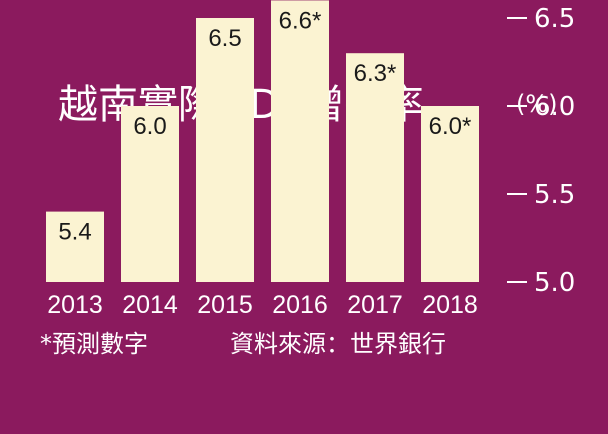 The height and width of the screenshot is (434, 608). What do you see at coordinates (450, 305) in the screenshot?
I see `x-tick-label-2018: 2018` at bounding box center [450, 305].